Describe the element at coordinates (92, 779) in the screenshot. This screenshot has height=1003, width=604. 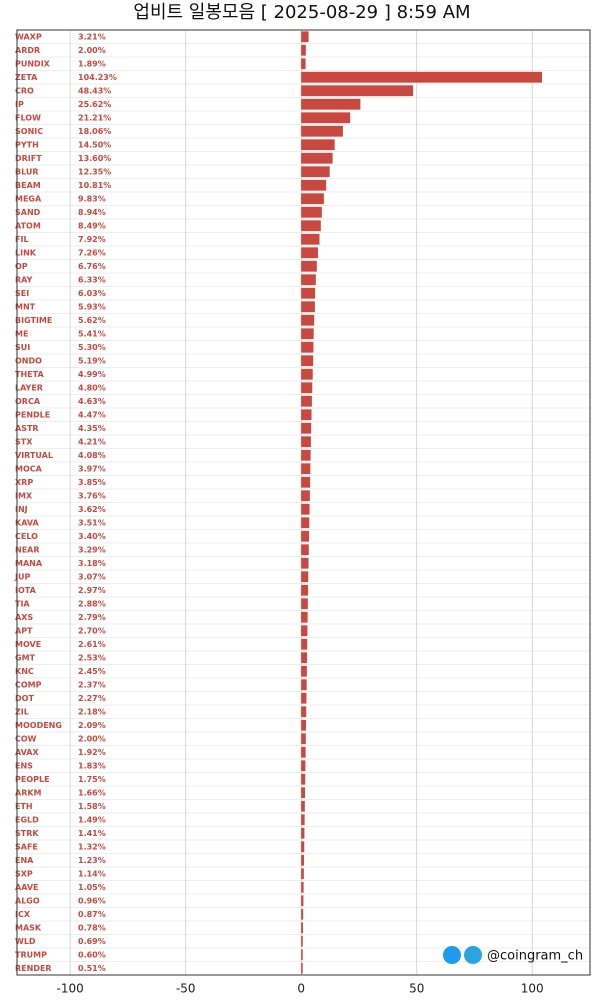
I see `value-label: 1.75%` at that location.